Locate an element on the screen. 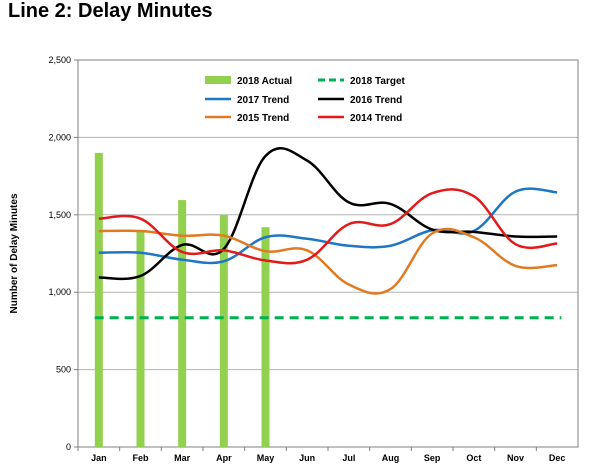 The height and width of the screenshot is (467, 589). y-tick-label: 1,500 is located at coordinates (59, 215).